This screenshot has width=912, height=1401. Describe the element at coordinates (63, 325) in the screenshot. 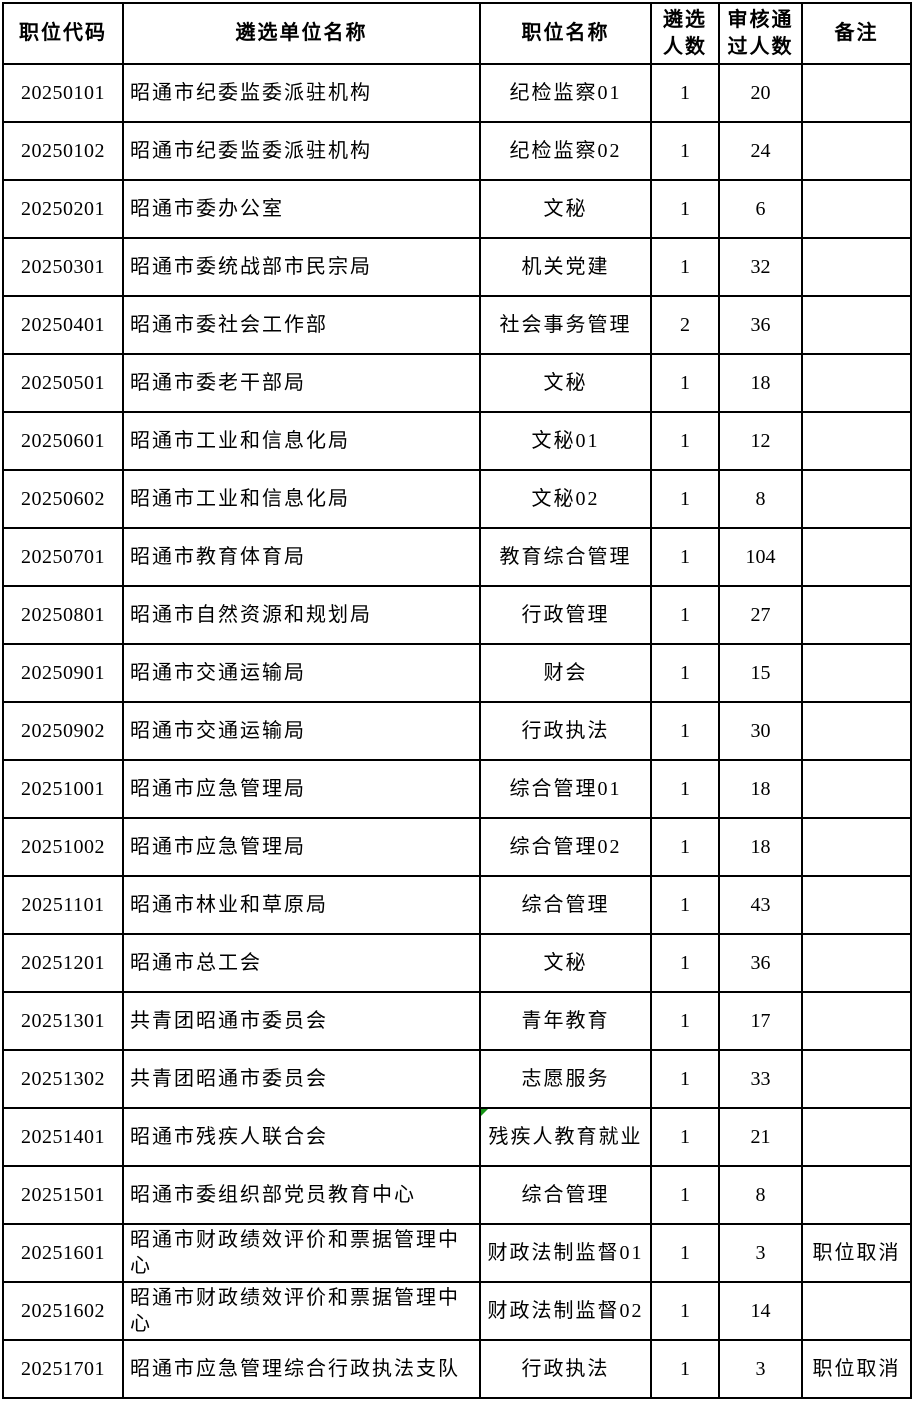

I see `cell-position-code: 20250401` at that location.